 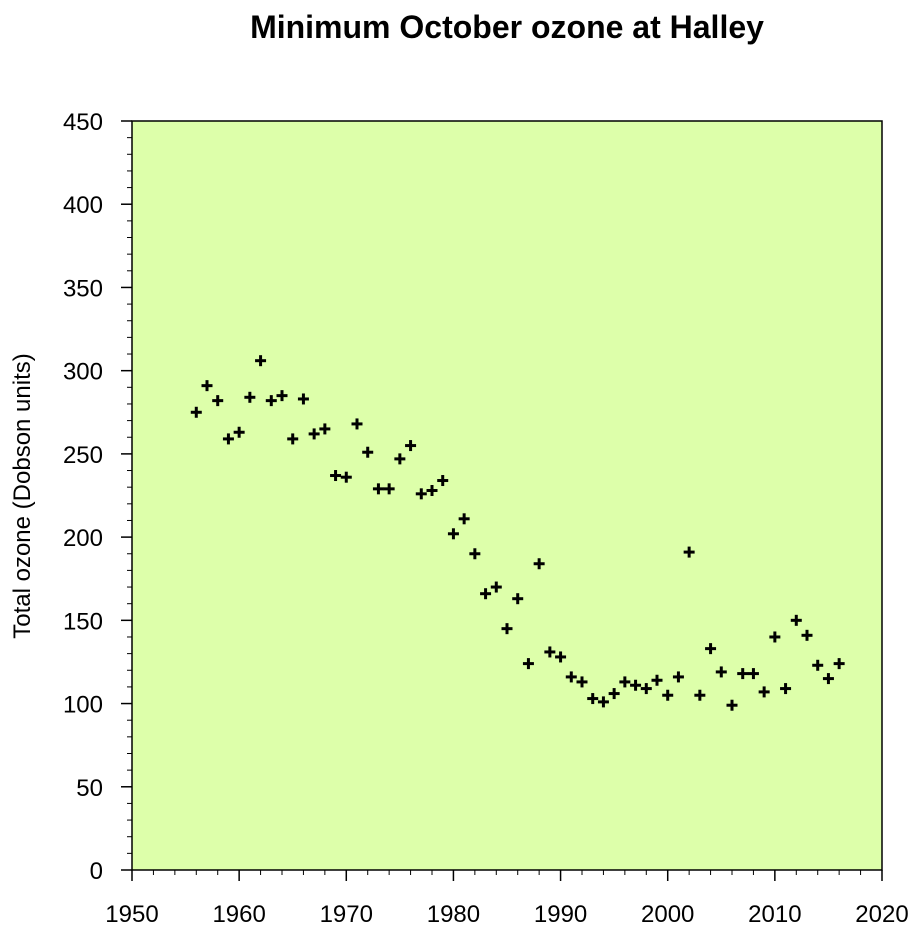 What do you see at coordinates (560, 914) in the screenshot?
I see `x-tick-label: 1990` at bounding box center [560, 914].